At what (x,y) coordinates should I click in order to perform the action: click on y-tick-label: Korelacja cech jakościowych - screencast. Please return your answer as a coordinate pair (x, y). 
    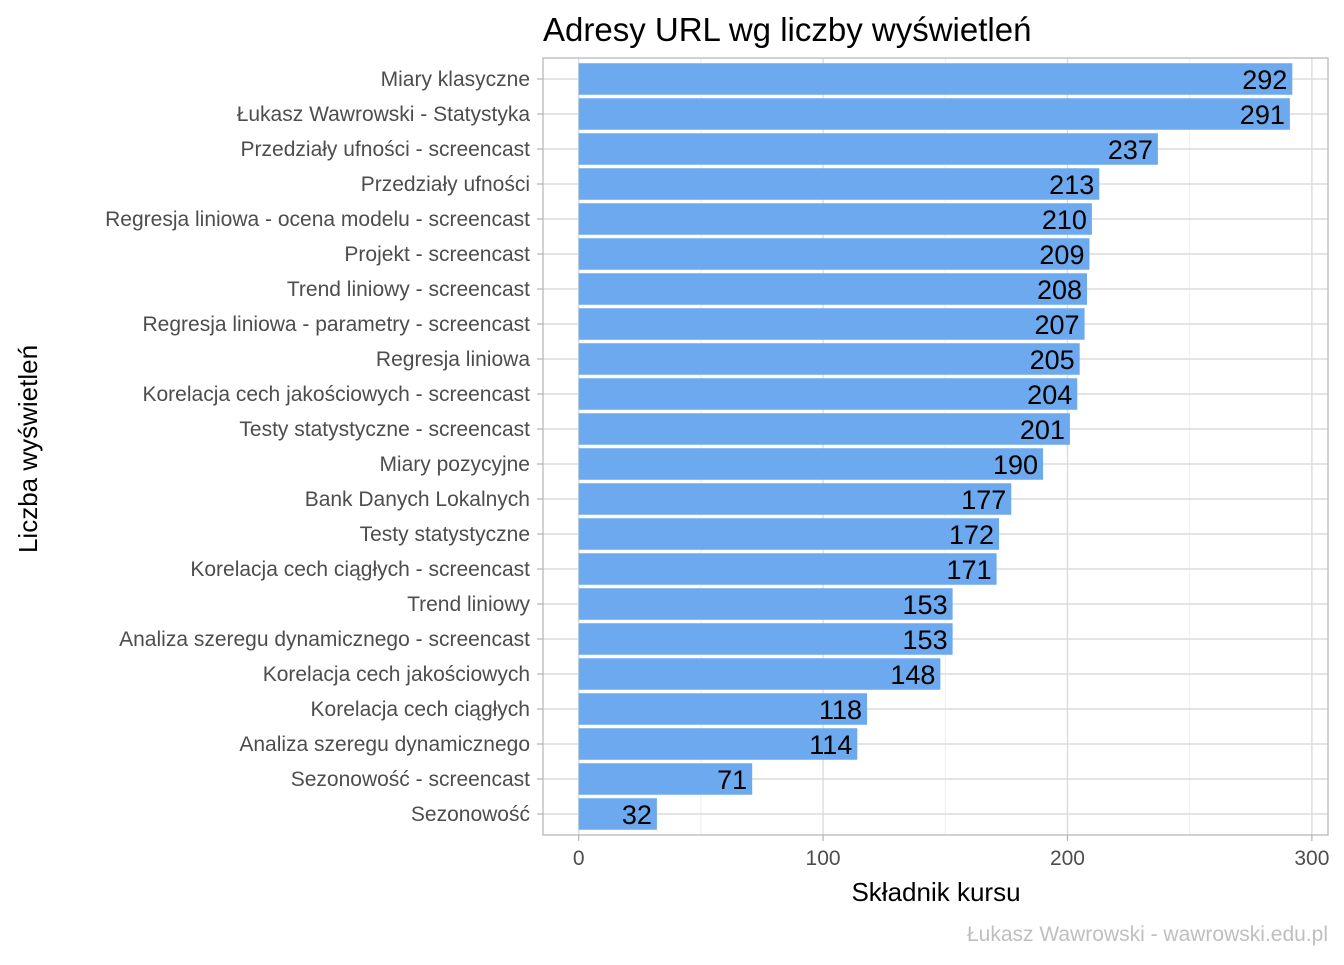
    Looking at the image, I should click on (337, 394).